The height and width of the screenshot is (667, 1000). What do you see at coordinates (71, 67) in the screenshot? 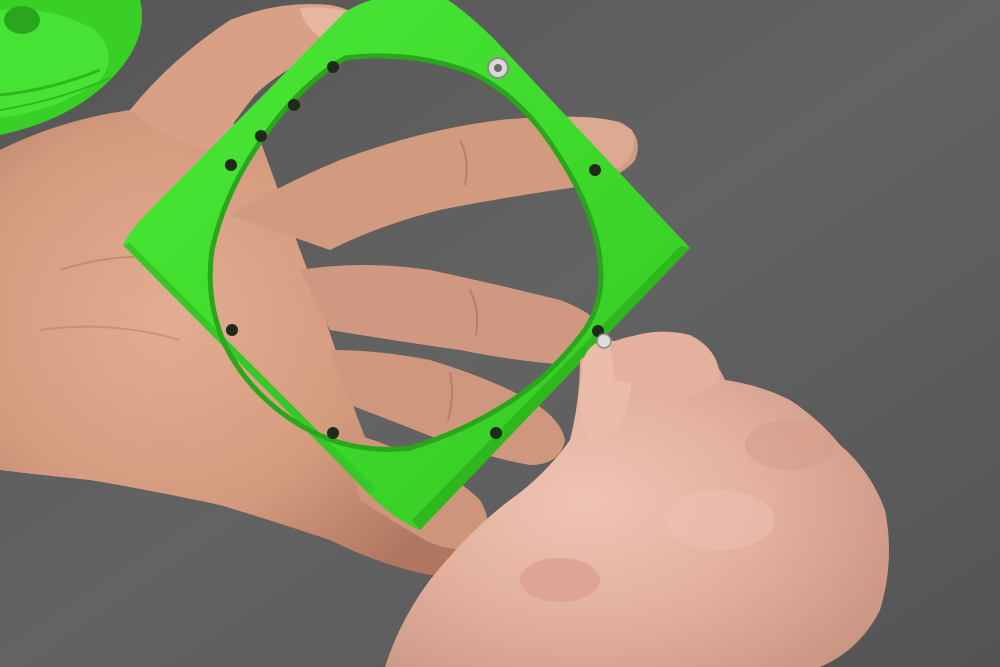
I see `green-printed-part-background` at bounding box center [71, 67].